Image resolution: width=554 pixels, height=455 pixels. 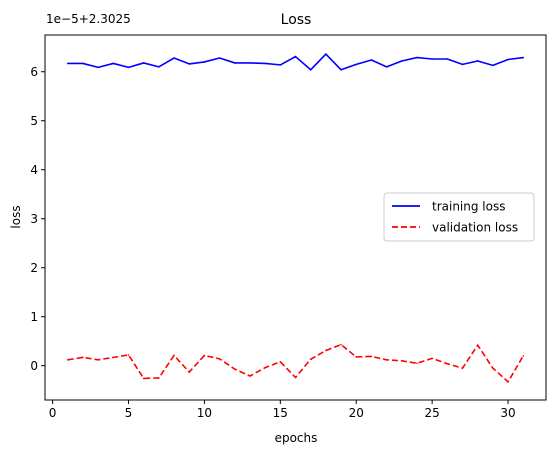 I want to click on x-tick-label: 20, so click(x=356, y=413).